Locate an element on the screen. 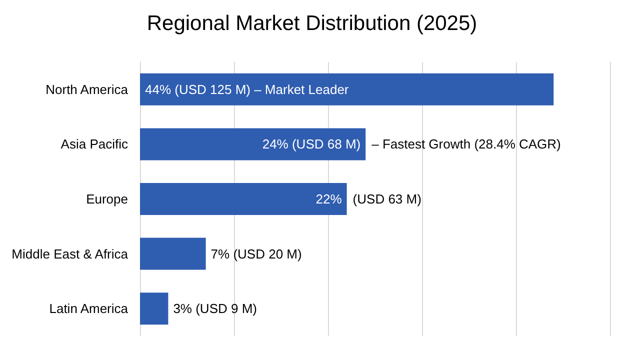 This screenshot has height=348, width=624. data-label: 44% (USD 125 M) – Market Leader is located at coordinates (247, 89).